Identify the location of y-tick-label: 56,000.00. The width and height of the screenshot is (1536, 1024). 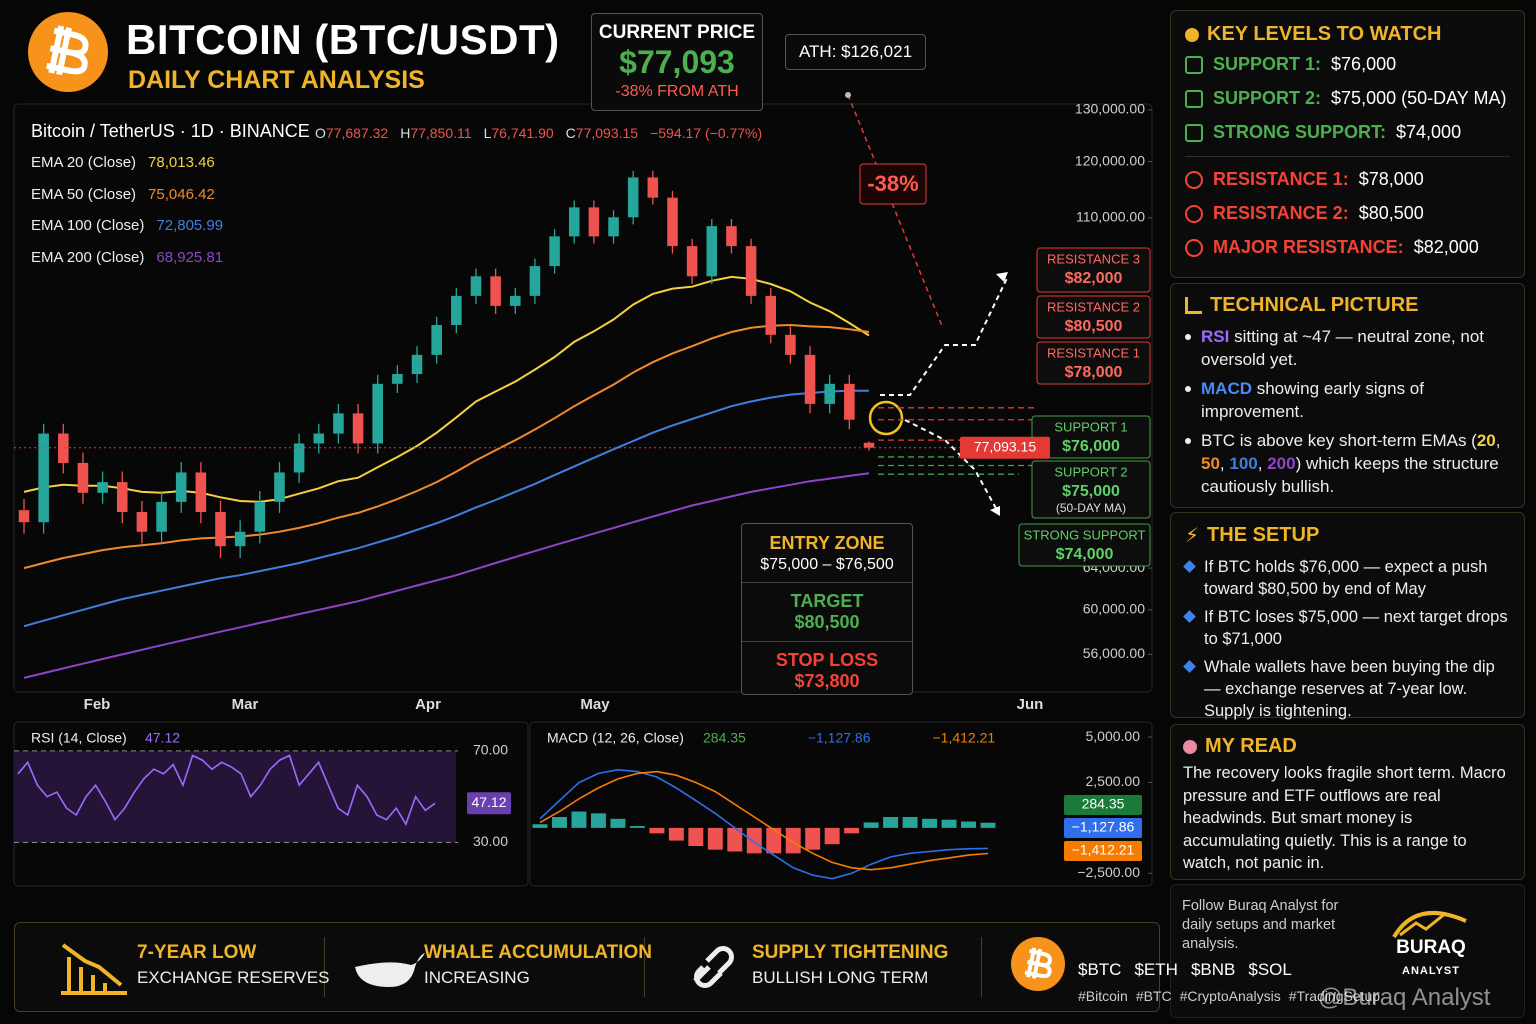
(1114, 653).